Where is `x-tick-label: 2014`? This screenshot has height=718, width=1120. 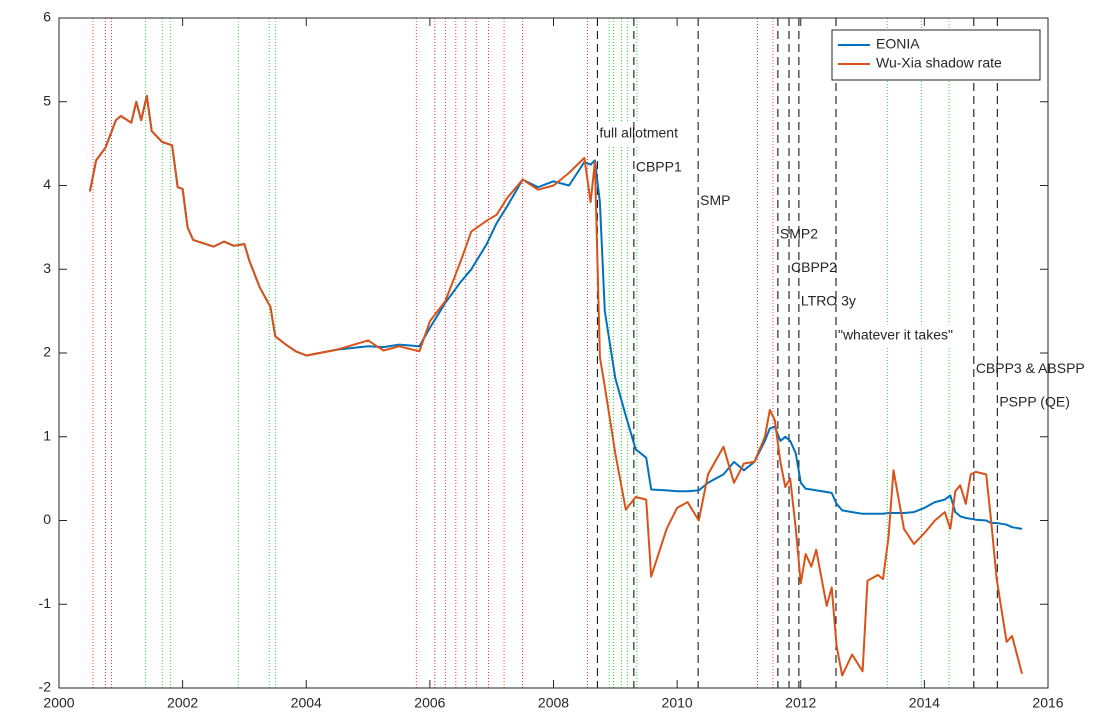
x-tick-label: 2014 is located at coordinates (924, 703).